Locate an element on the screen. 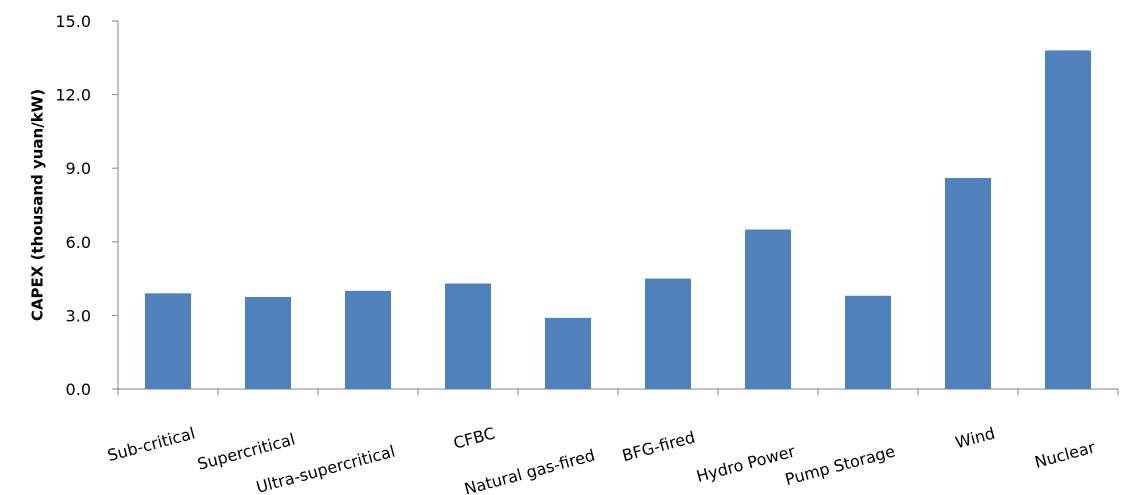 The image size is (1122, 495). x-tick-label: Supercritical is located at coordinates (246, 452).